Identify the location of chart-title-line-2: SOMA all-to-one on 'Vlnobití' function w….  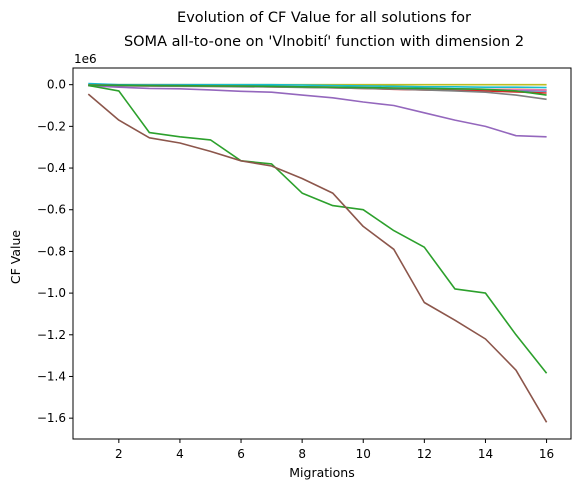
(324, 42).